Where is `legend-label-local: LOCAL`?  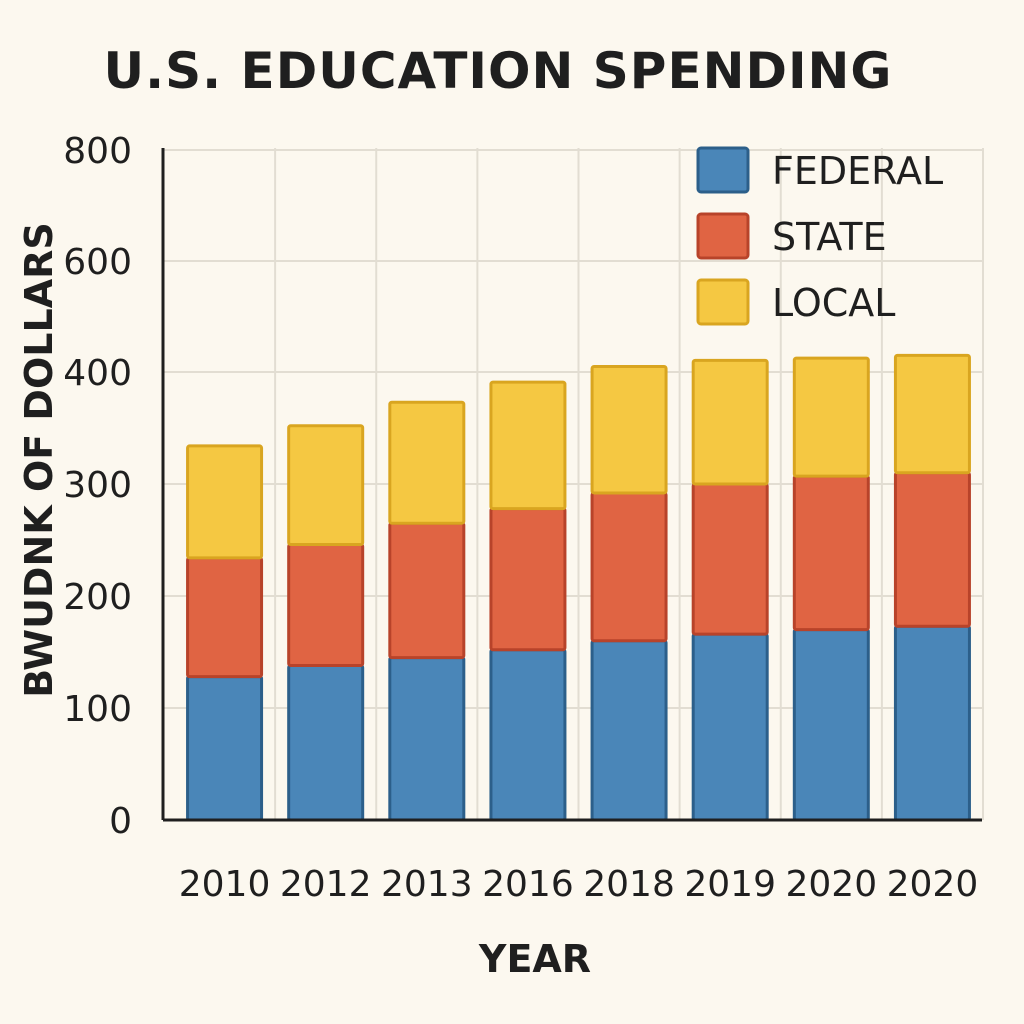
legend-label-local: LOCAL is located at coordinates (833, 303).